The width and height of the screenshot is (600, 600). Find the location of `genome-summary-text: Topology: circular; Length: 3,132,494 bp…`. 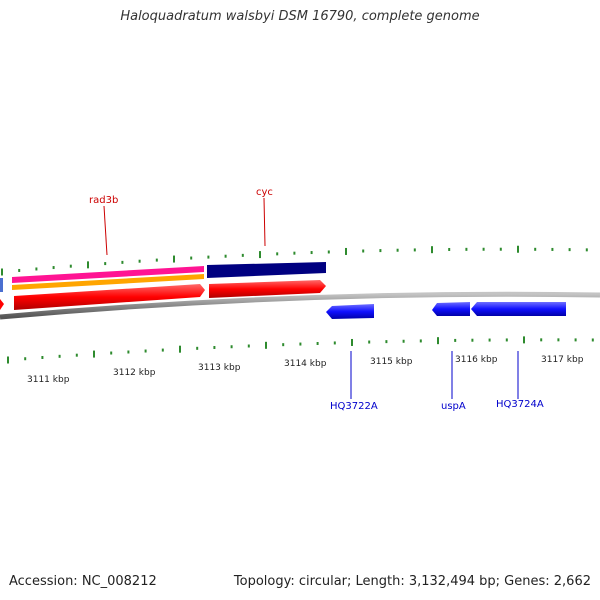

genome-summary-text: Topology: circular; Length: 3,132,494 bp… is located at coordinates (412, 581).